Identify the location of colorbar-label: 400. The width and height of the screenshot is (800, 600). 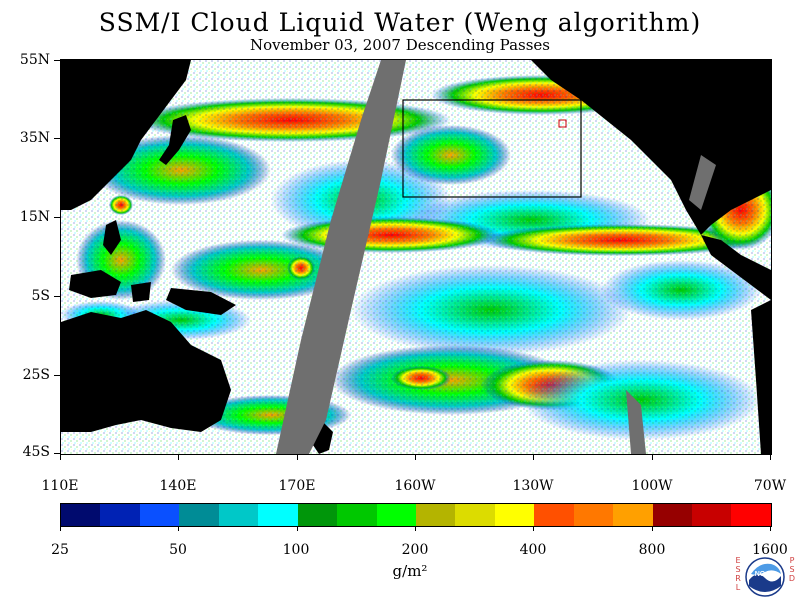
(533, 550).